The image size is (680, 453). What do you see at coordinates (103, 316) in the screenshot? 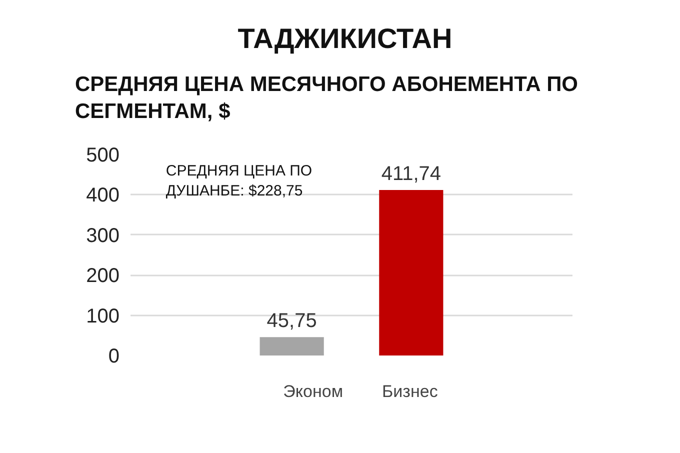
I see `y-tick-label: 100` at bounding box center [103, 316].